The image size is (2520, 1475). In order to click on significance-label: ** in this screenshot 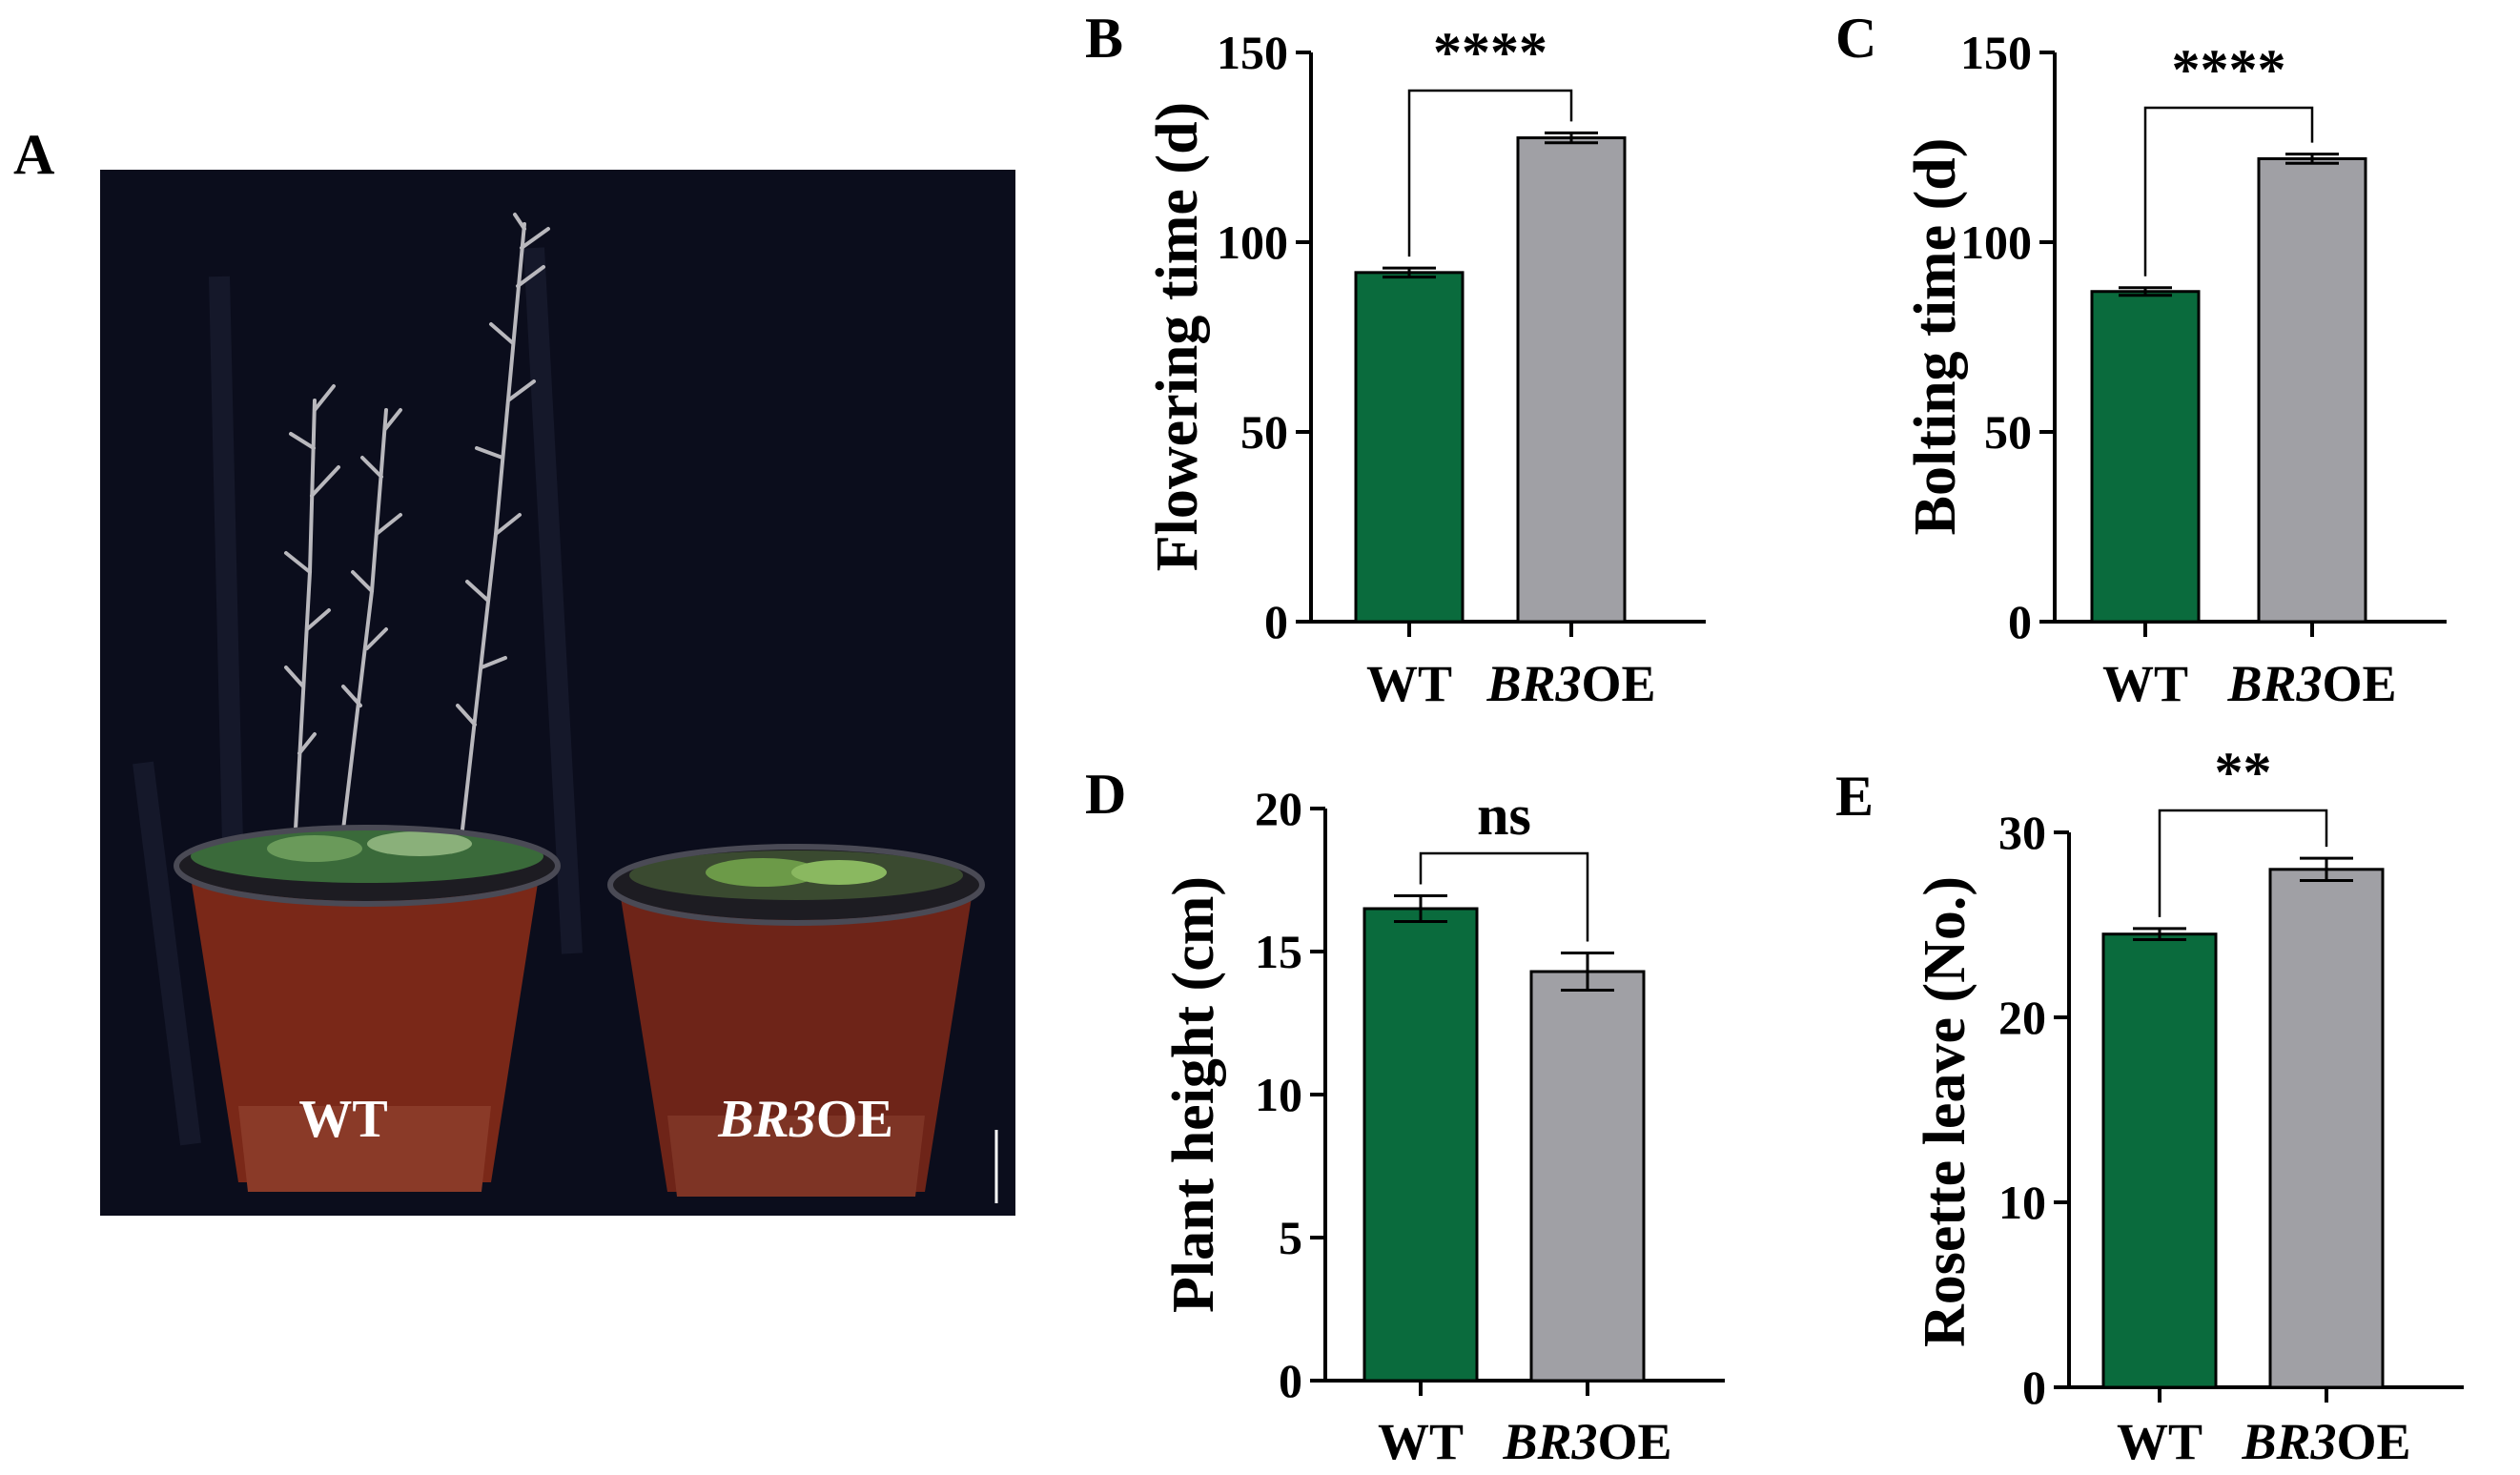, I will do `click(2243, 772)`.